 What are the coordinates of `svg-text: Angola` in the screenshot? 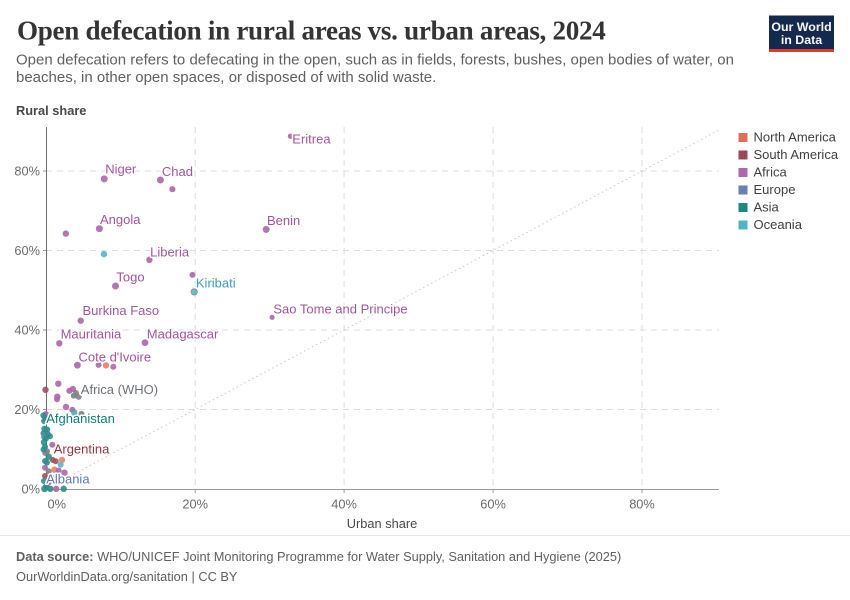 It's located at (120, 219).